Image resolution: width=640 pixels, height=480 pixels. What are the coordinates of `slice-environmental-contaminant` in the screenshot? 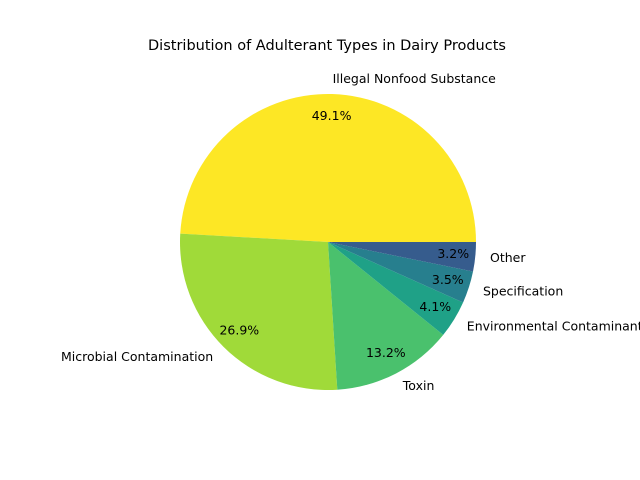 It's located at (396, 288).